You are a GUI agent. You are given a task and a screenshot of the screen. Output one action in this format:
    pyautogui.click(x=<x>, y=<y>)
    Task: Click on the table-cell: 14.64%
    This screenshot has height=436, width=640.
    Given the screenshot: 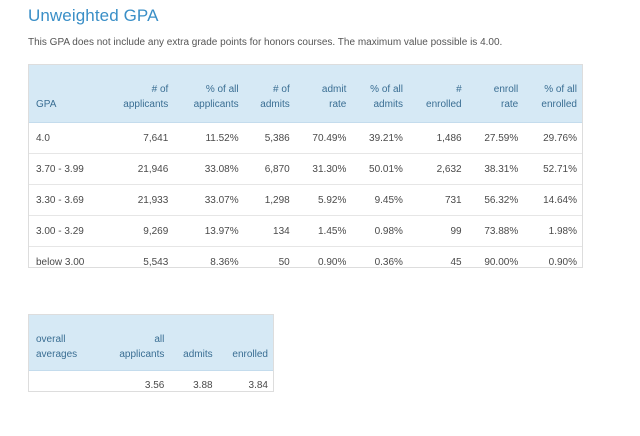 What is the action you would take?
    pyautogui.click(x=553, y=200)
    